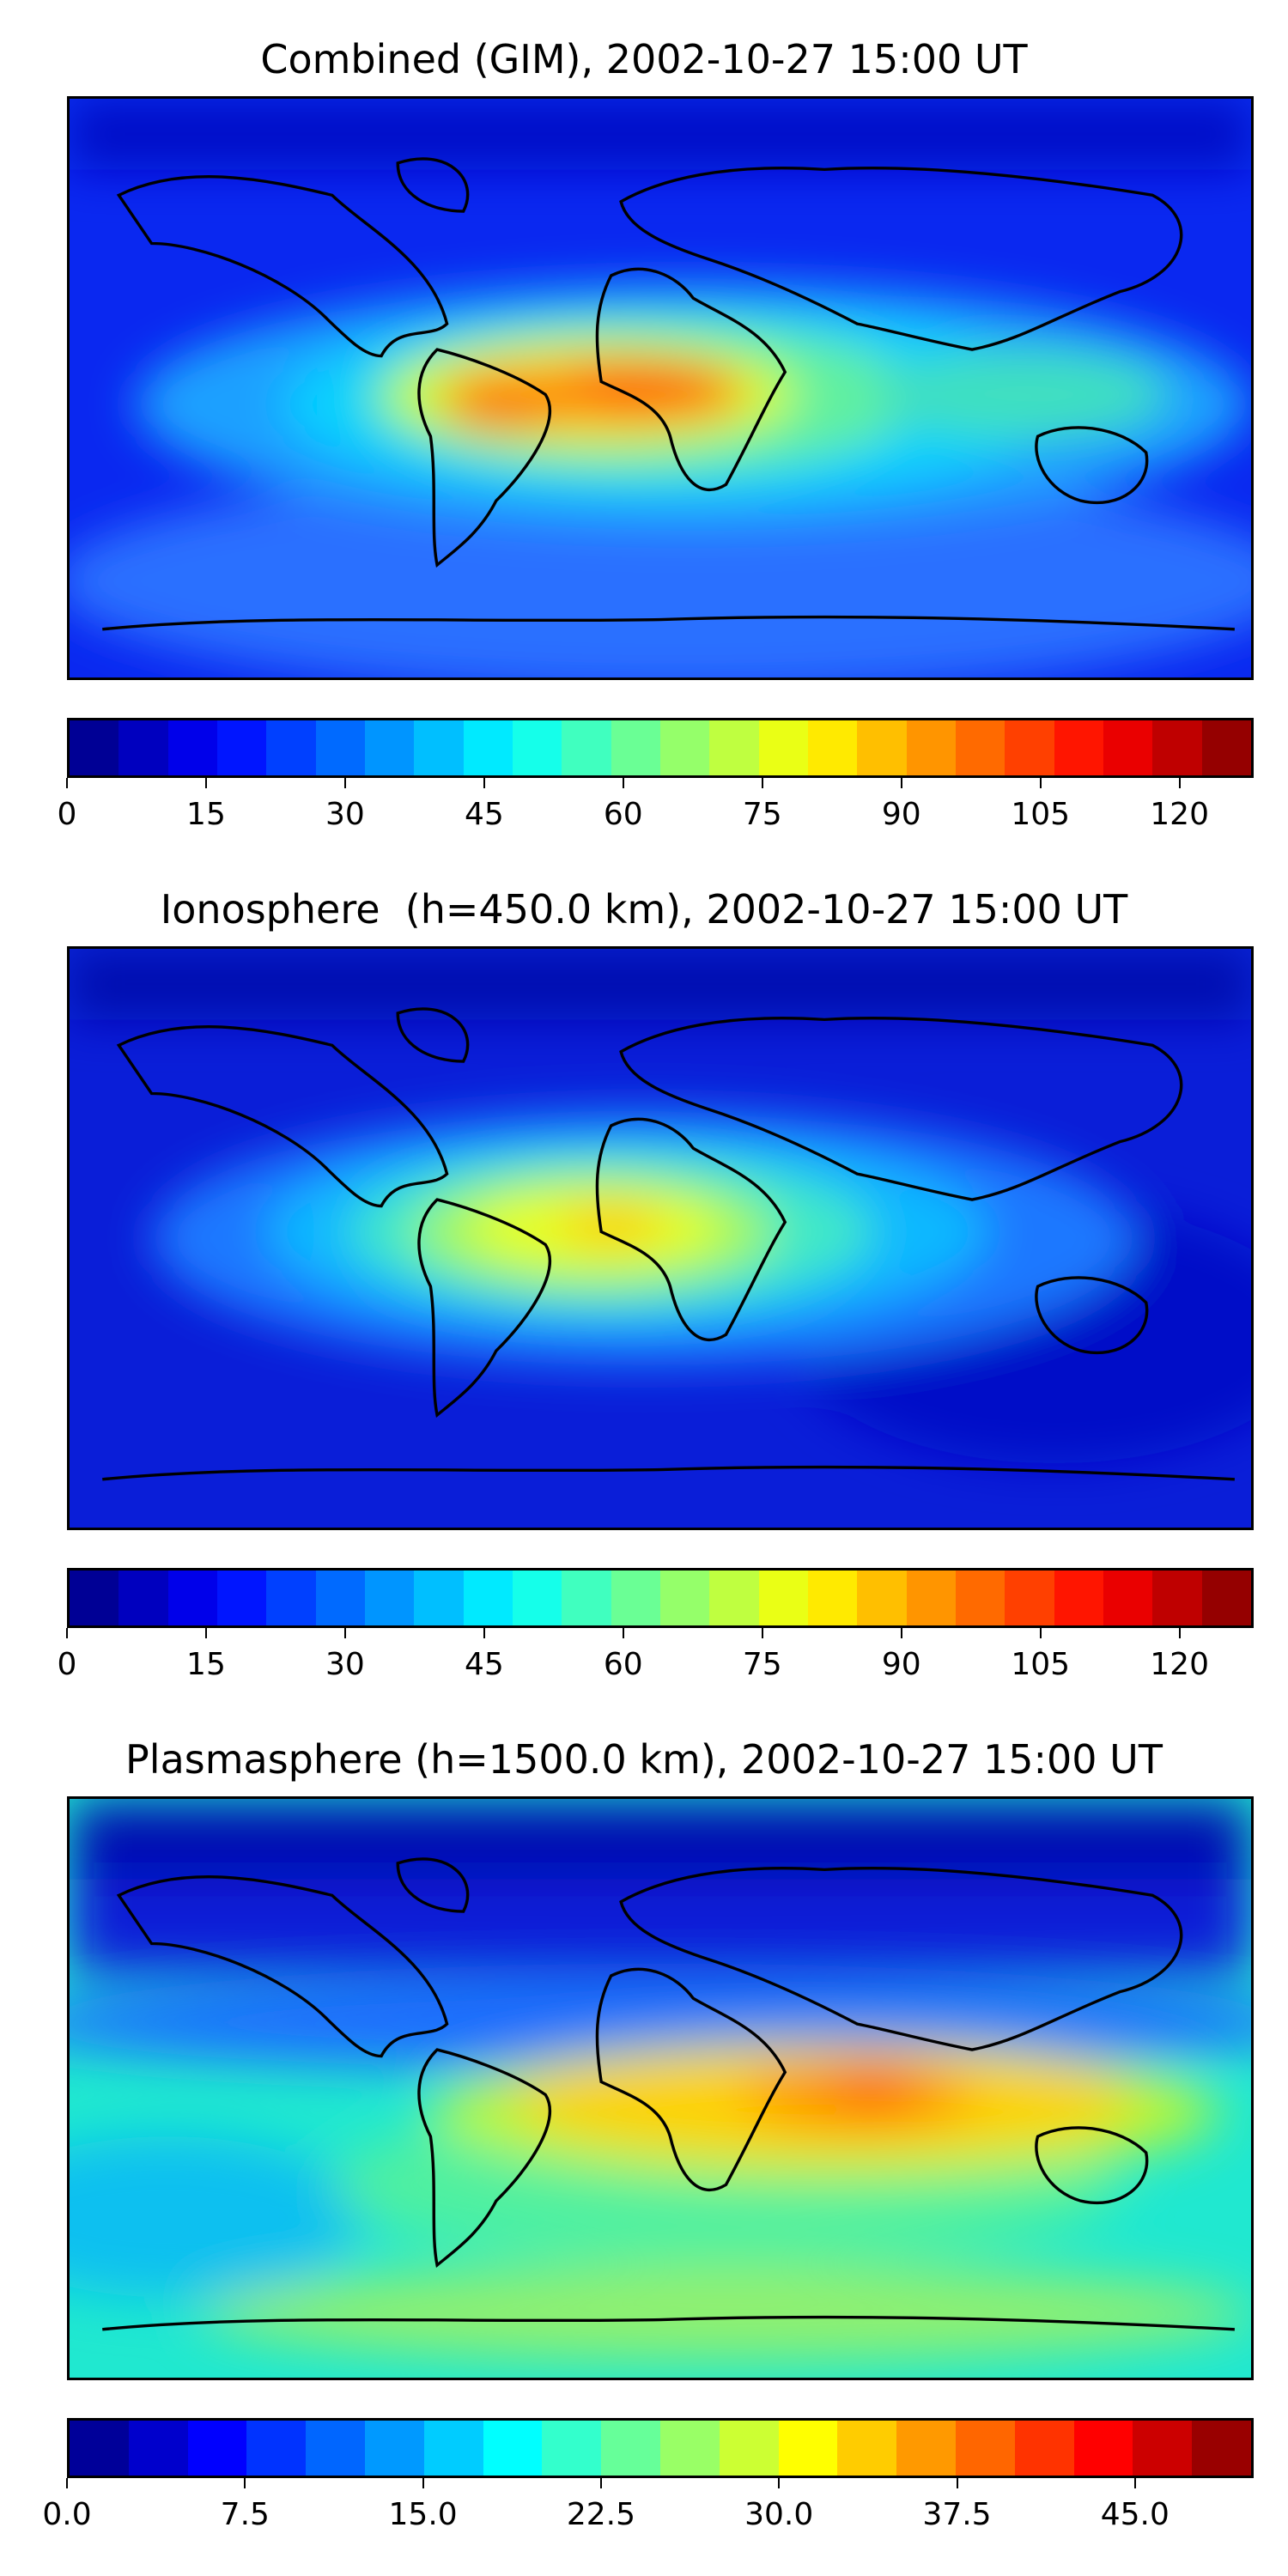 The height and width of the screenshot is (2576, 1288). Describe the element at coordinates (656, 805) in the screenshot. I see `colorbar-ticks-combined: 0 15 30 45 60 75 90 105 120` at that location.